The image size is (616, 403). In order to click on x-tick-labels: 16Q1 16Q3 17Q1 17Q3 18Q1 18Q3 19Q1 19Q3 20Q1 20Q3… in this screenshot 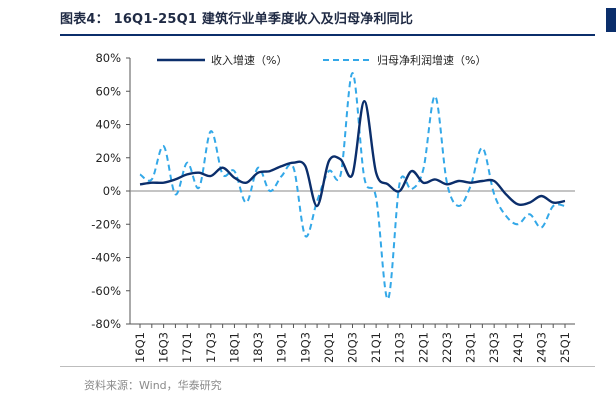, I will do `click(352, 347)`.